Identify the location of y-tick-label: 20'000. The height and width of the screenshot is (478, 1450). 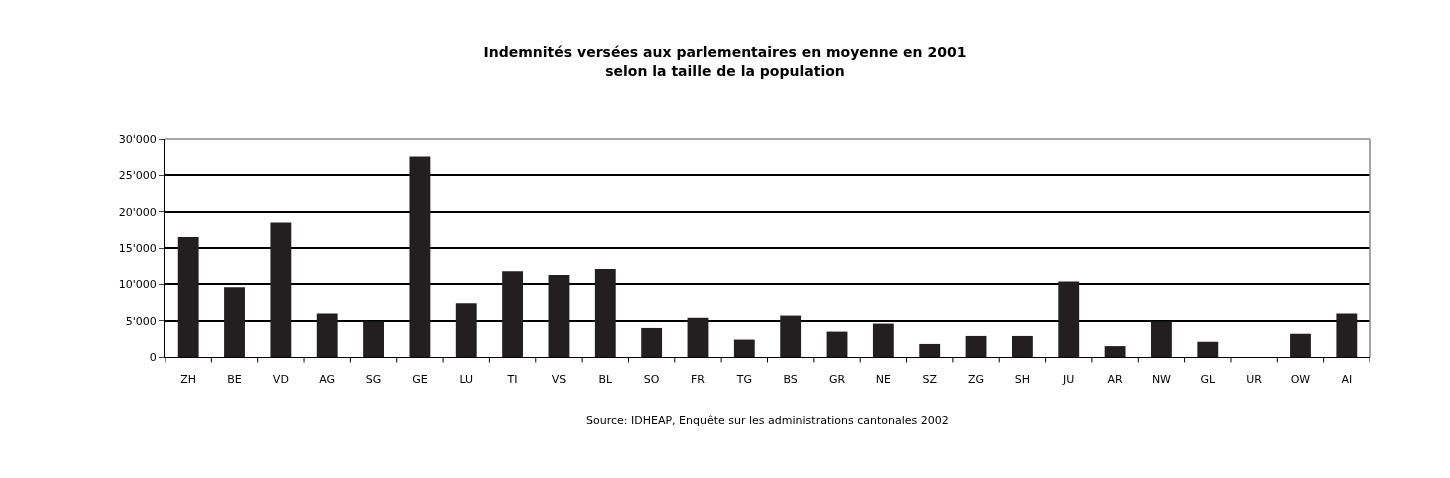
(137, 212).